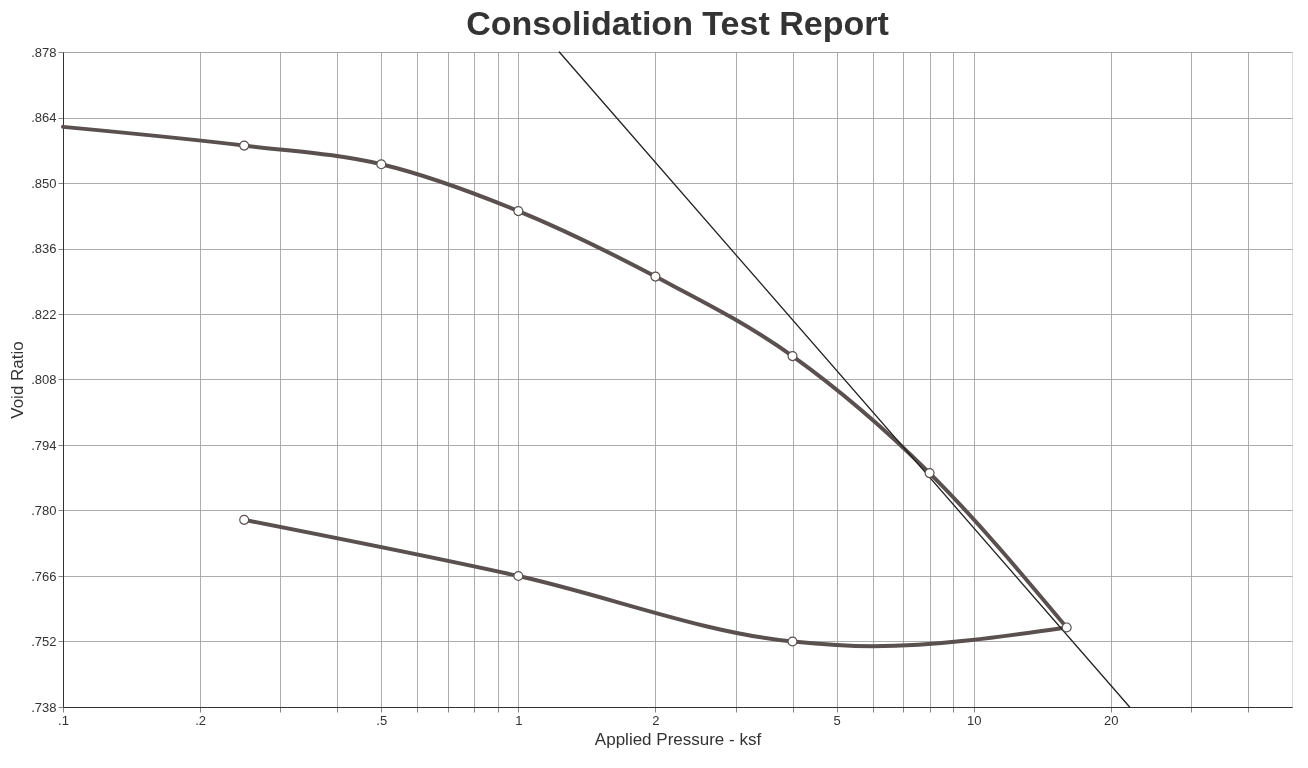  Describe the element at coordinates (44, 248) in the screenshot. I see `y-tick-label: .836` at that location.